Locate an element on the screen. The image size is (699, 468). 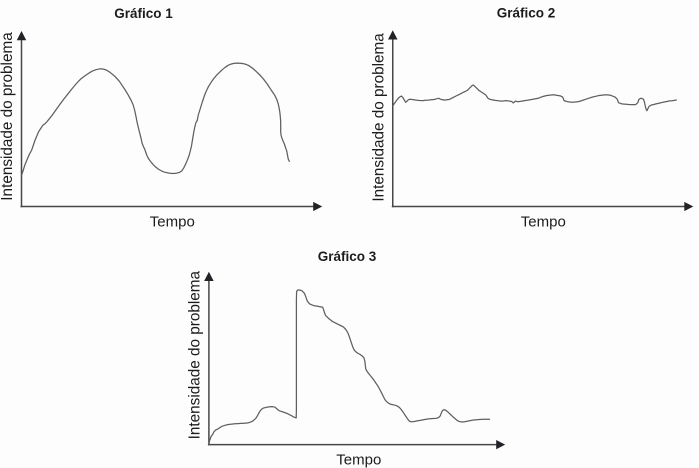
svg-text: Gráfico 2 is located at coordinates (526, 13).